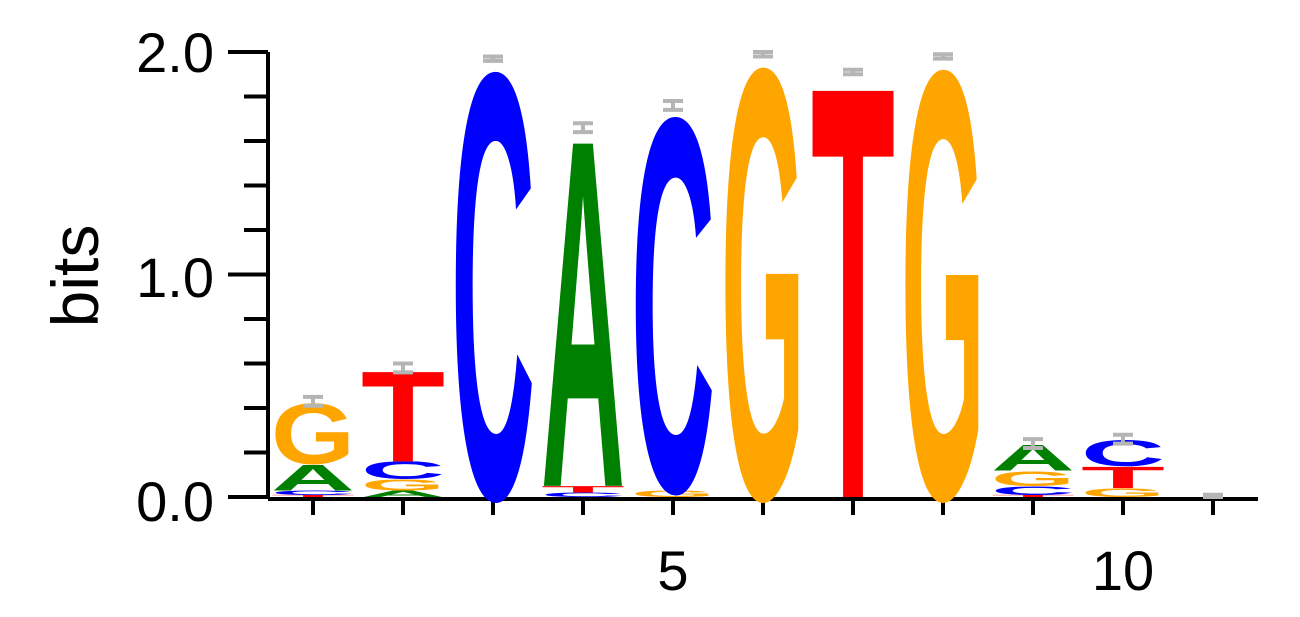  Describe the element at coordinates (75, 276) in the screenshot. I see `y-axis-label: bits` at that location.